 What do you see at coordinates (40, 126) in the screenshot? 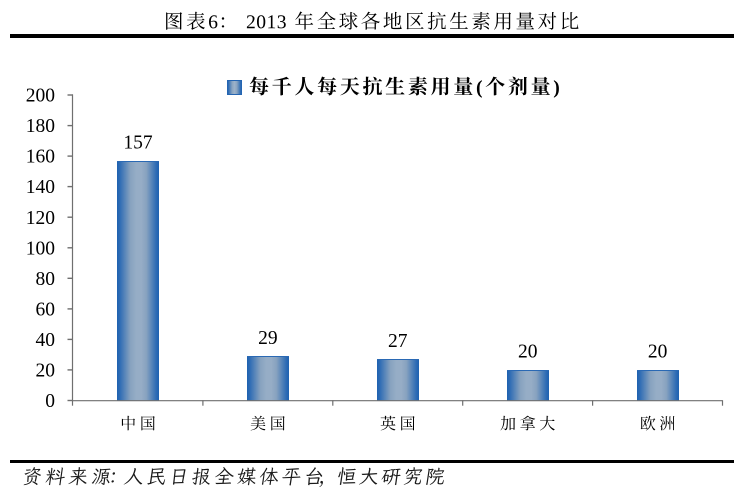
I see `svg-text: 180` at bounding box center [40, 126].